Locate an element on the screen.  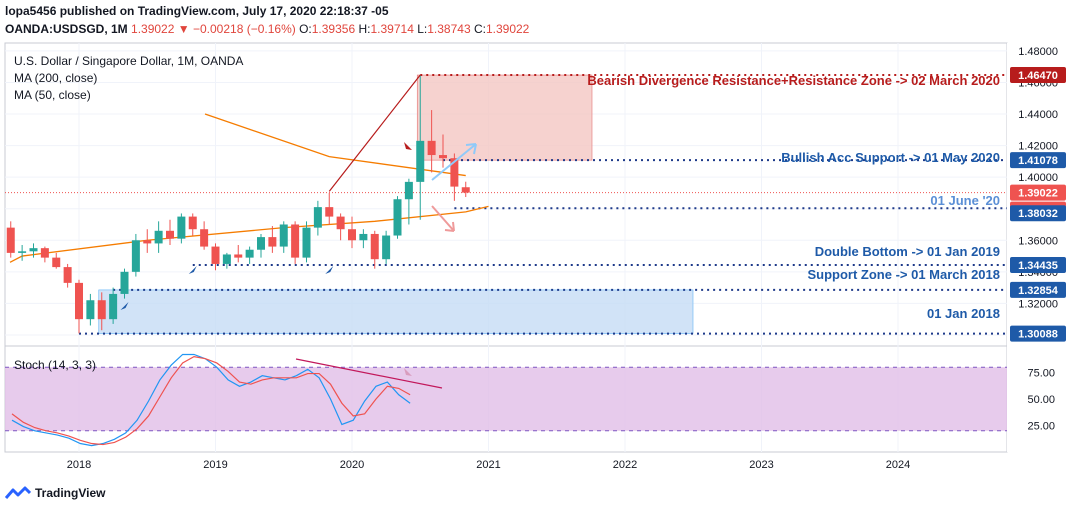
price-tick-label: 1.42000 is located at coordinates (1038, 147).